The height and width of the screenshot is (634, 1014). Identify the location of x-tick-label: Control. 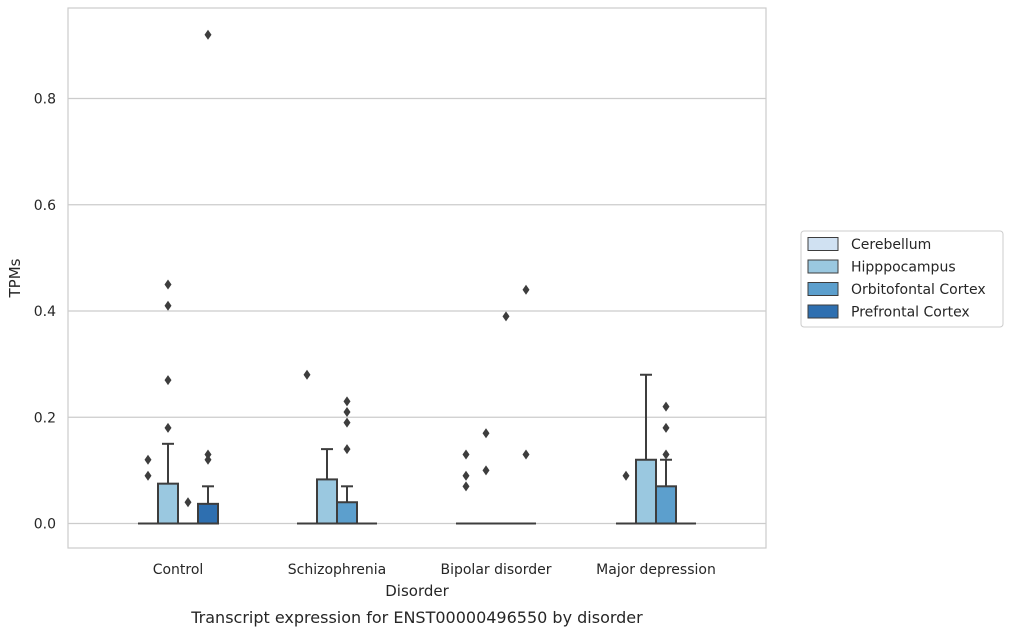
(178, 570).